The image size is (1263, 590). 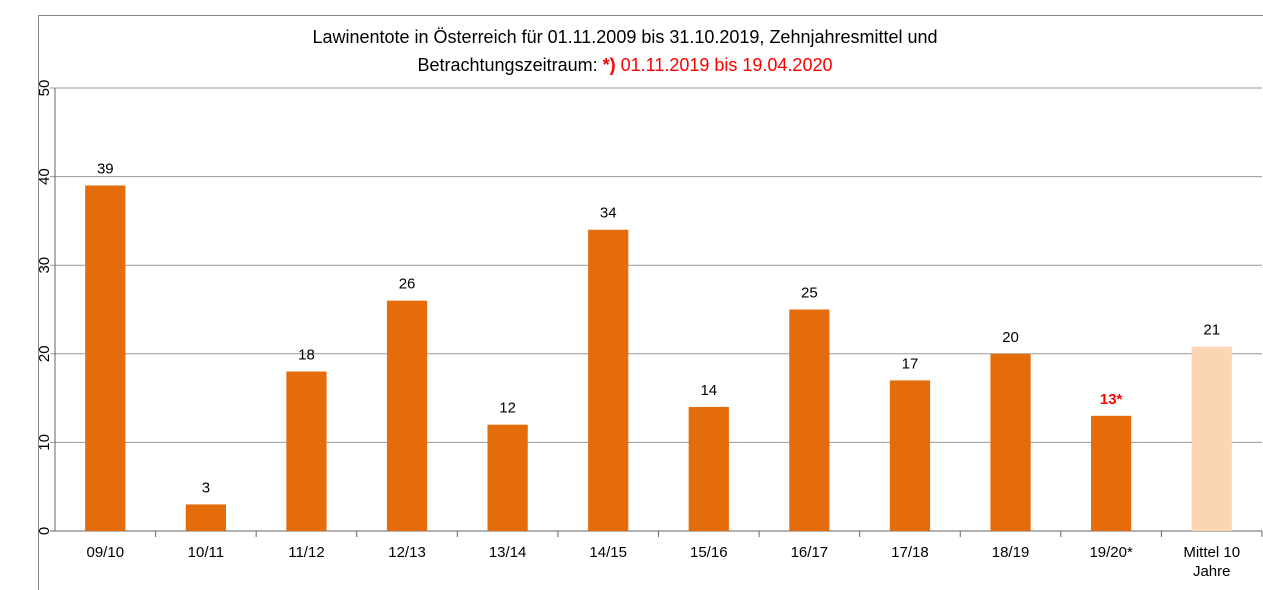 I want to click on x-tick-label: 17/18, so click(x=910, y=552).